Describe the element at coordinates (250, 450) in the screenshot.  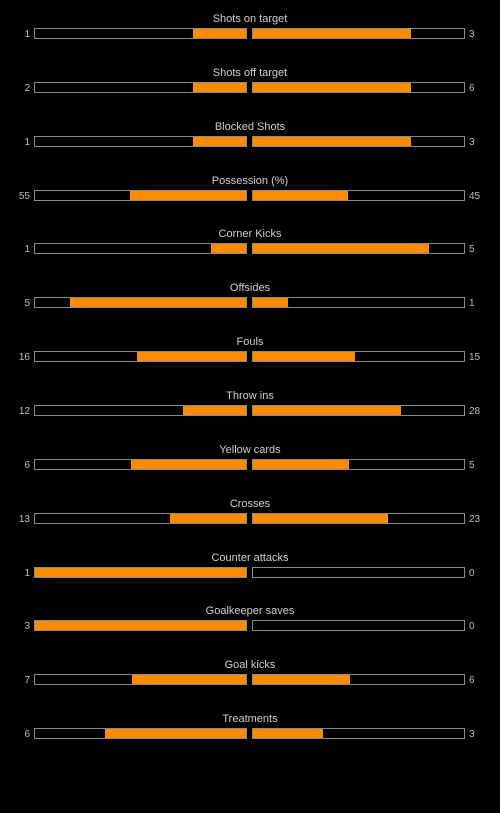
I see `stat-title: Yellow cards` at that location.